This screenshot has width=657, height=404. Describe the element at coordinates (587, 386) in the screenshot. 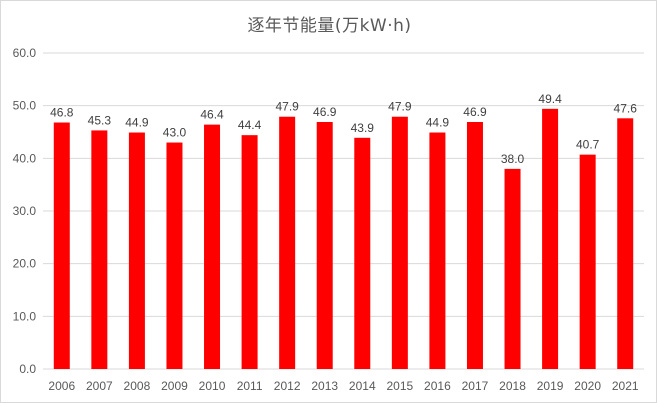

I see `x-tick-label-2020: 2020` at that location.